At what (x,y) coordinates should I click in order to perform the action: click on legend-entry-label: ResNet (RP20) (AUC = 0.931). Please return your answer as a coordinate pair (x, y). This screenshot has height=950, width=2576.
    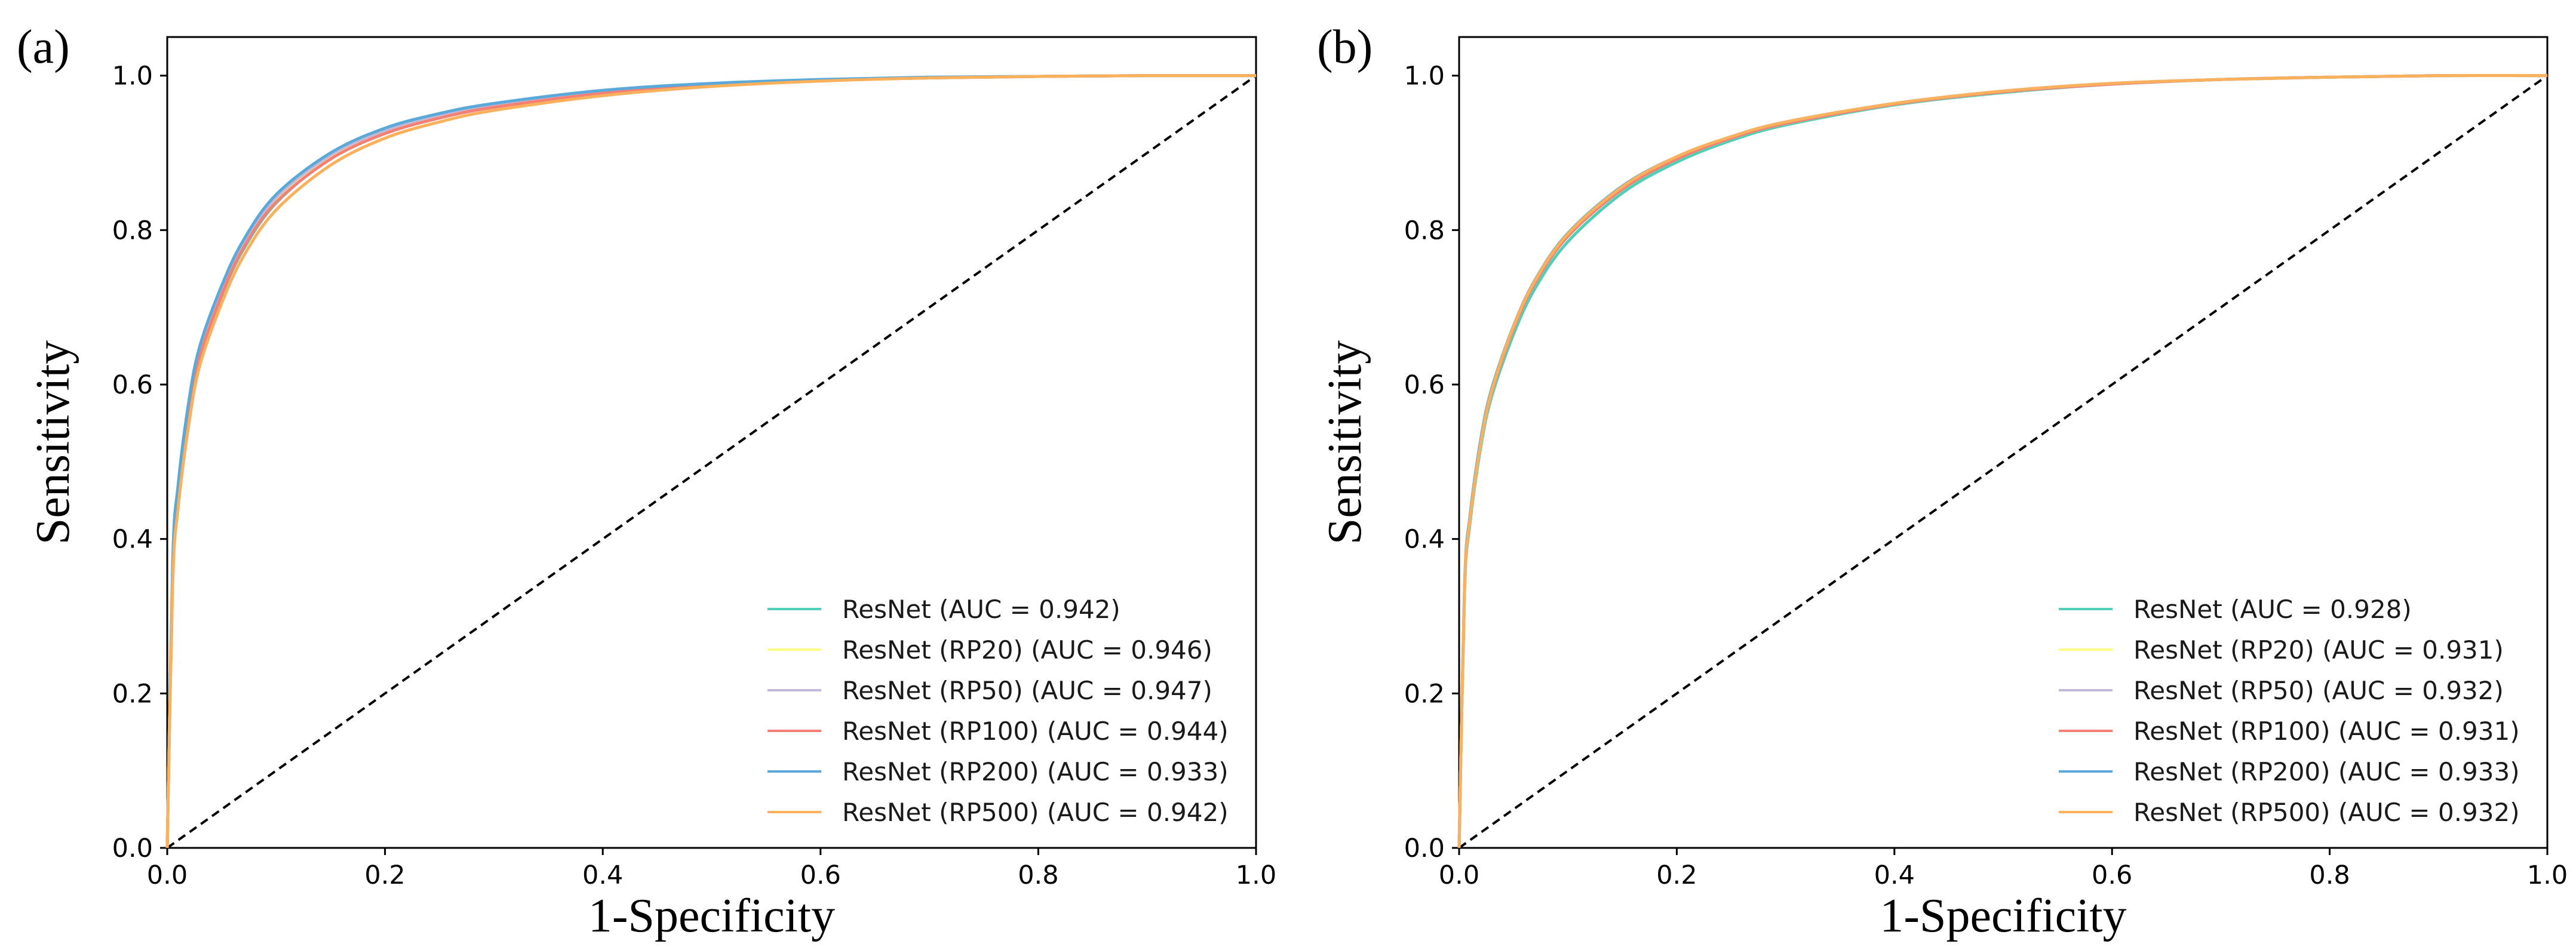
    Looking at the image, I should click on (2318, 650).